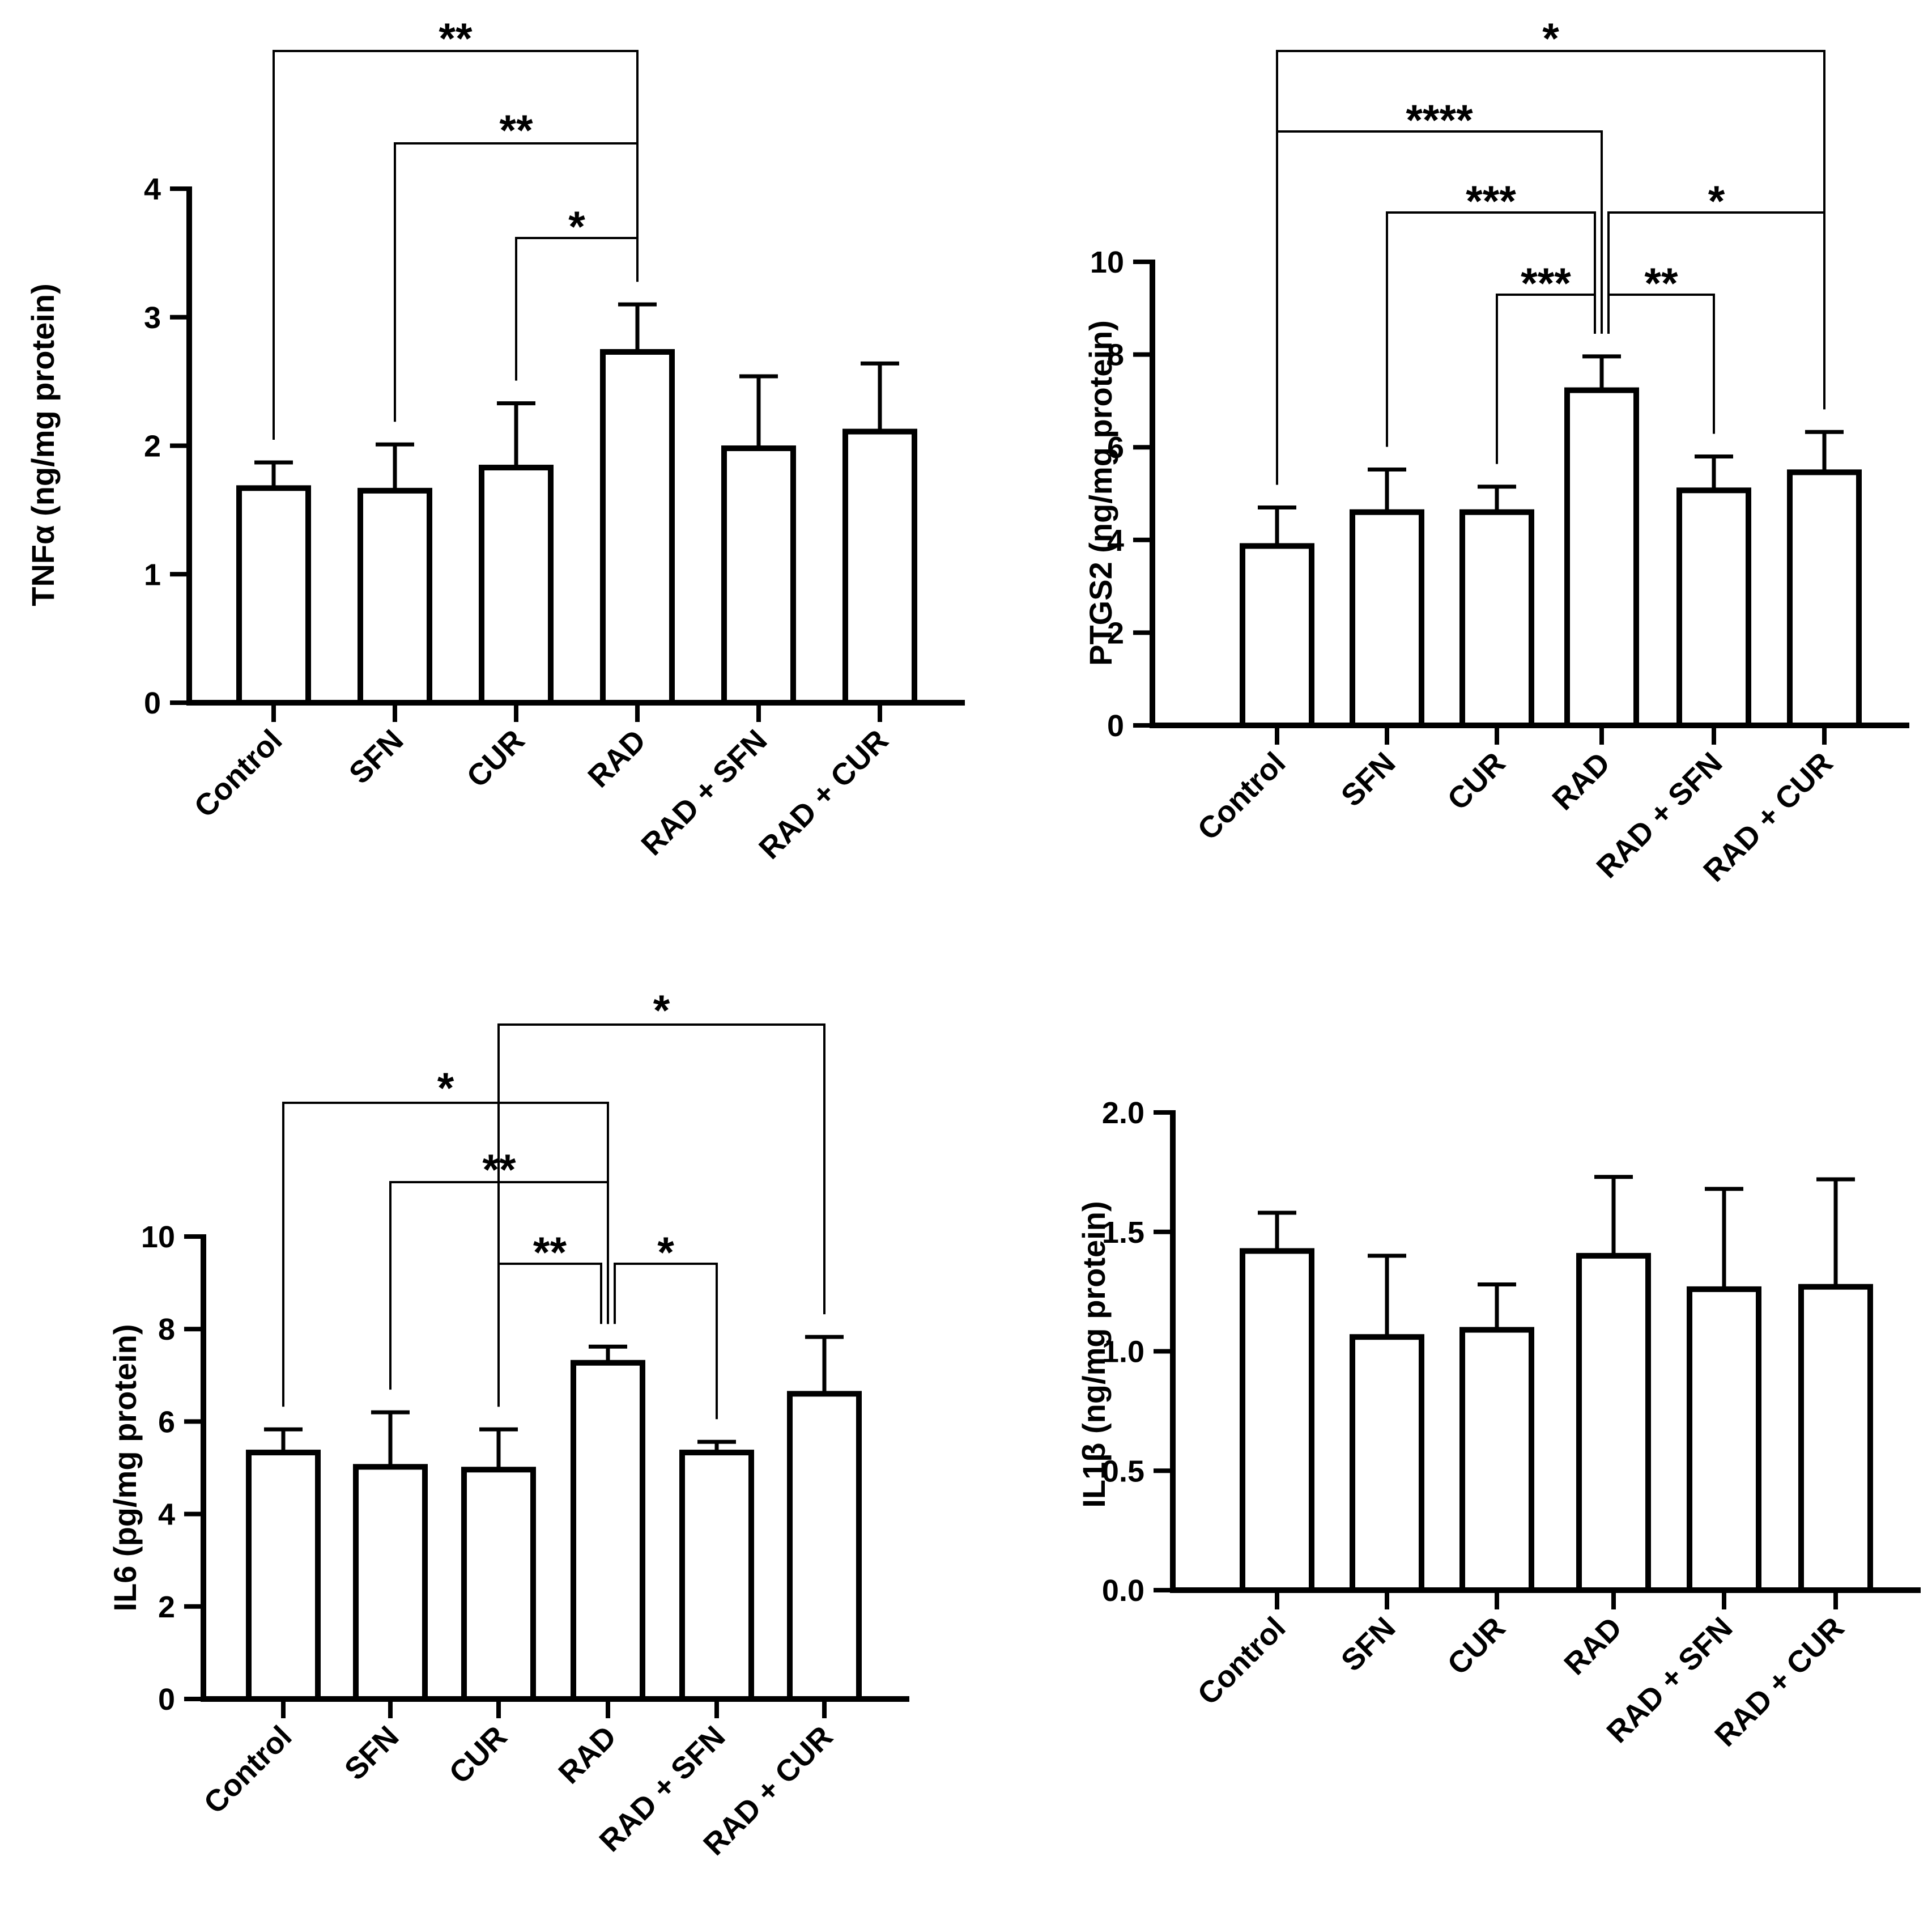  I want to click on y-tick-label: 1.5, so click(1123, 1233).